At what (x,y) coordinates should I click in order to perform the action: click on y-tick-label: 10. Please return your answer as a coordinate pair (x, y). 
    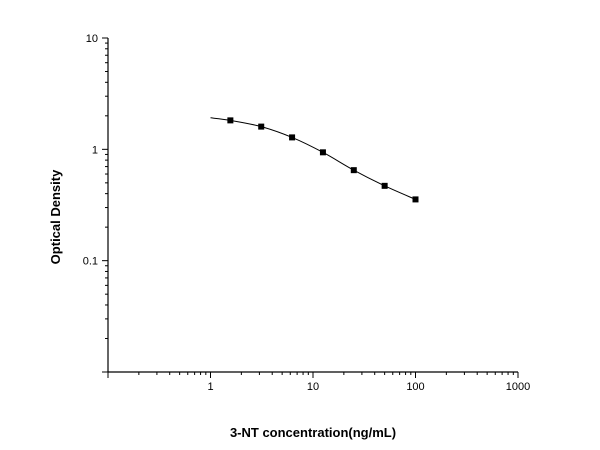
    Looking at the image, I should click on (92, 39).